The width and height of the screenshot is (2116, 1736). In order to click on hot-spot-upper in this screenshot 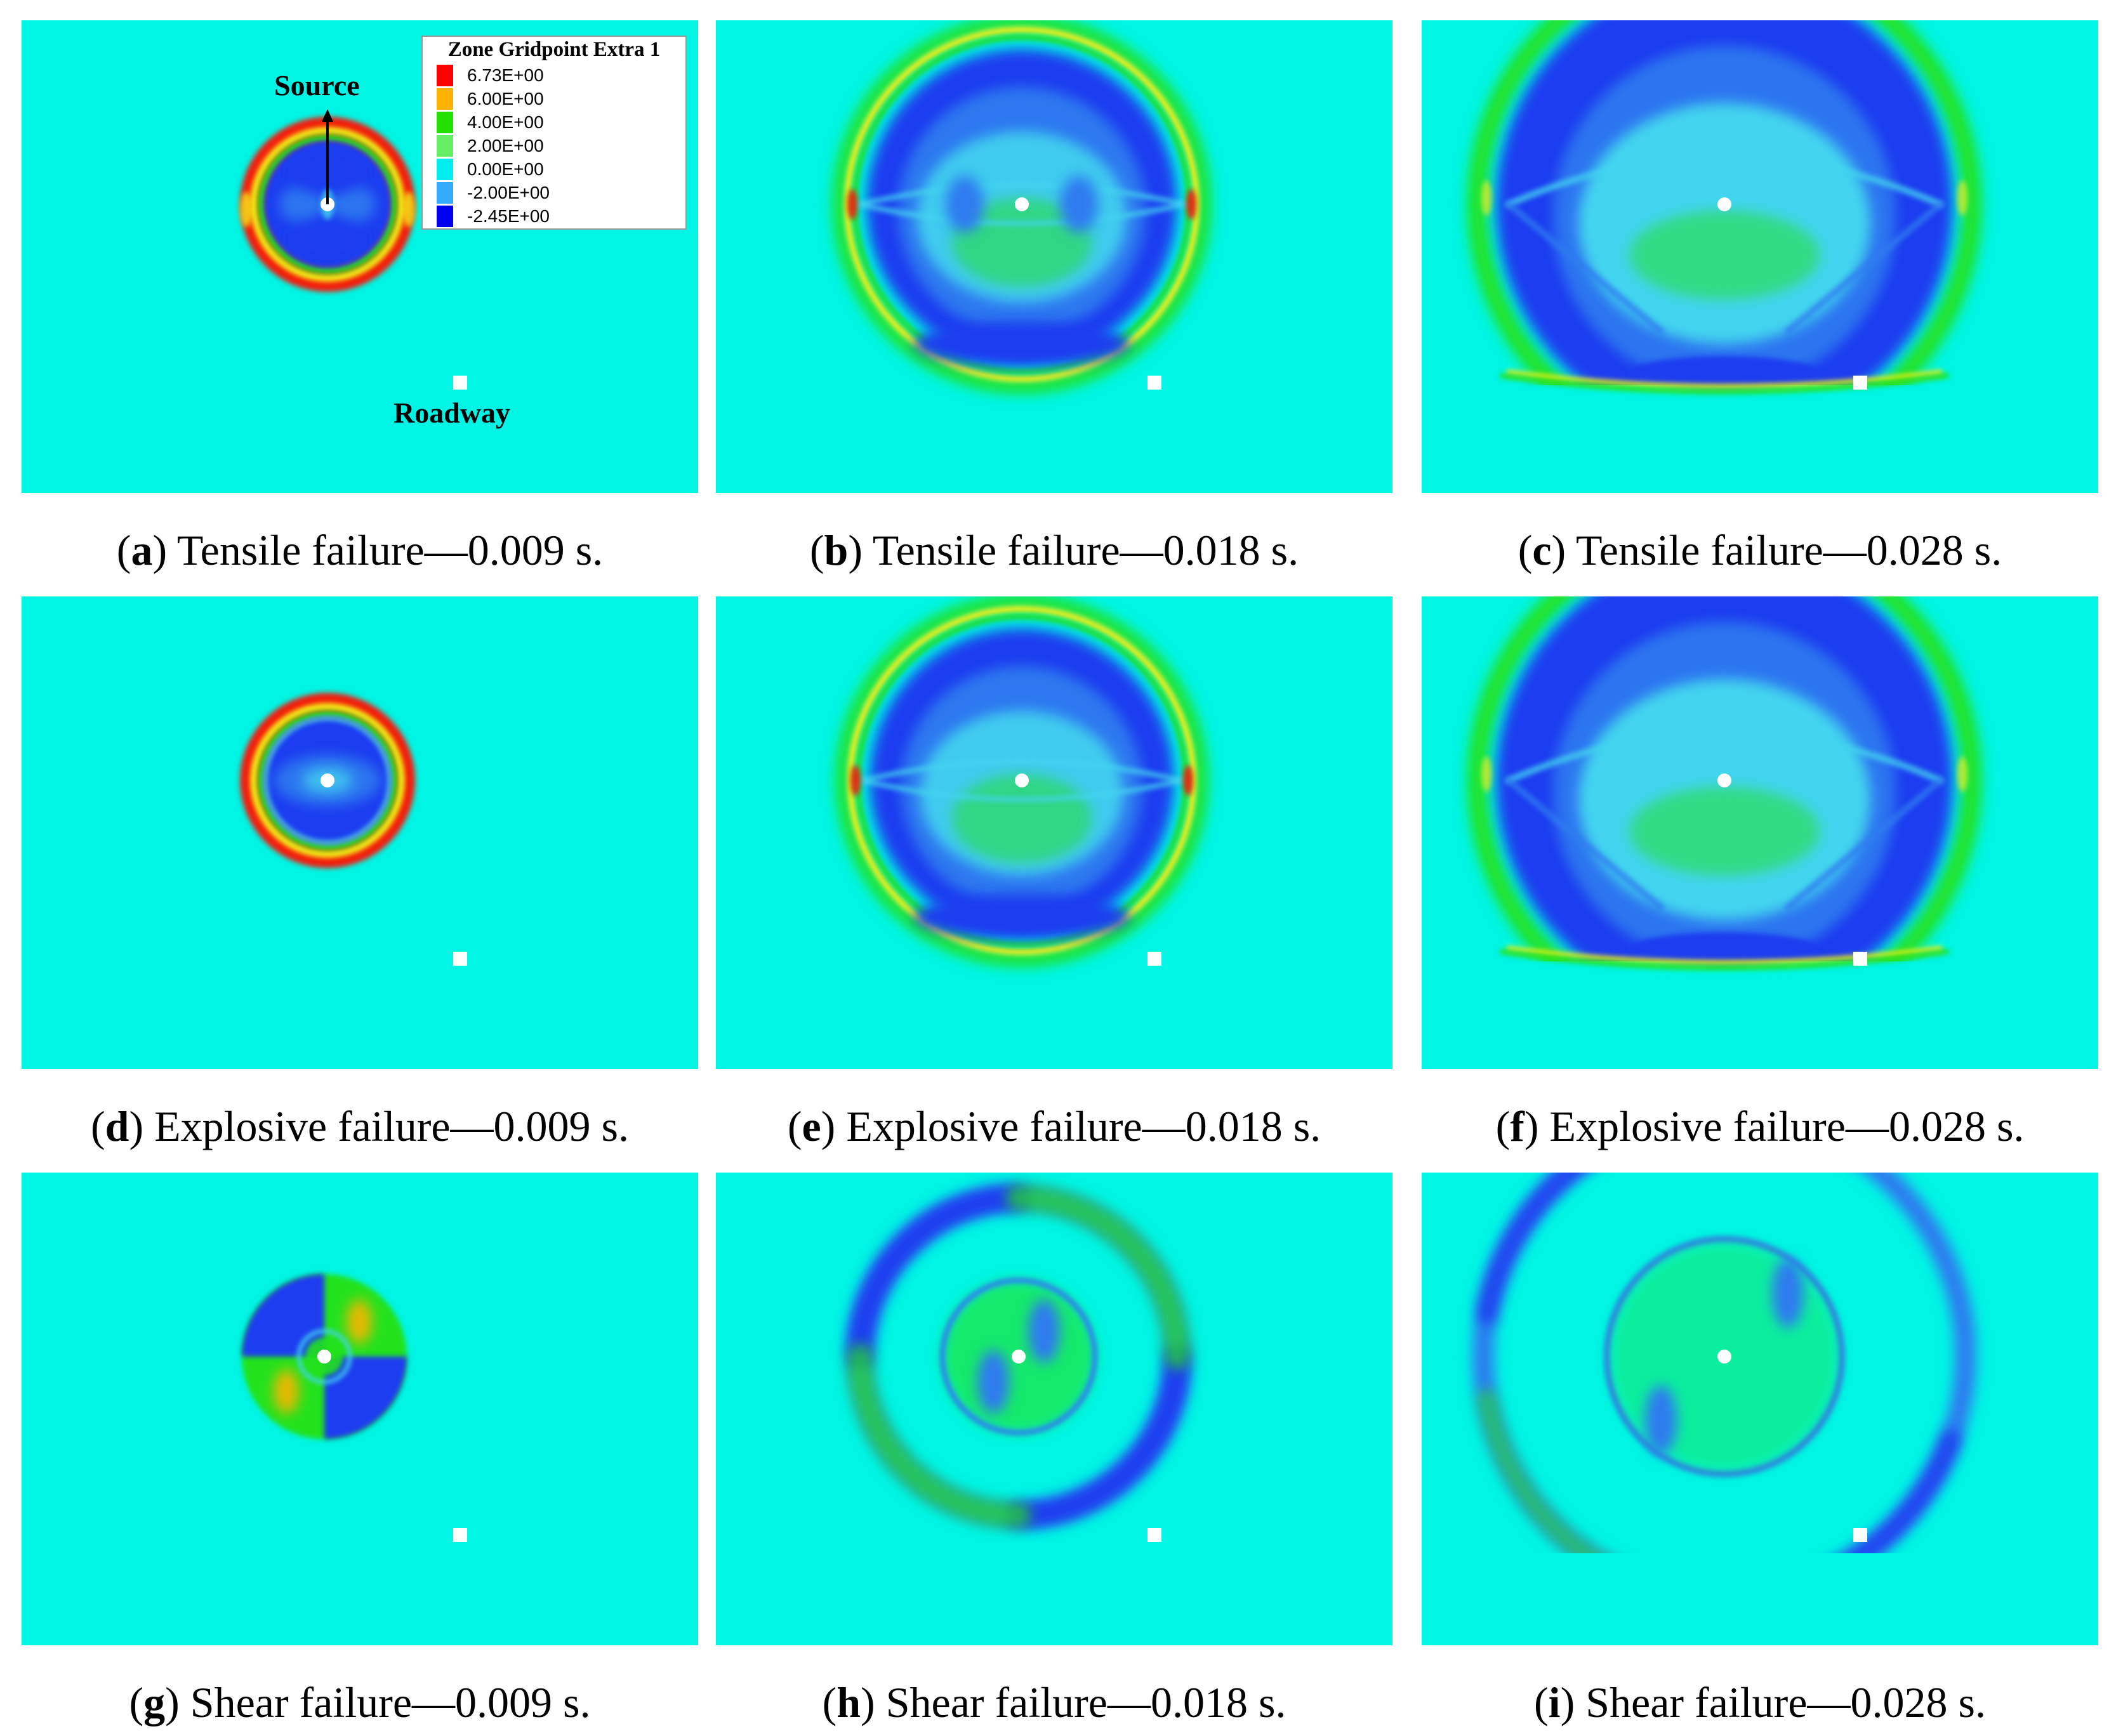, I will do `click(359, 1322)`.